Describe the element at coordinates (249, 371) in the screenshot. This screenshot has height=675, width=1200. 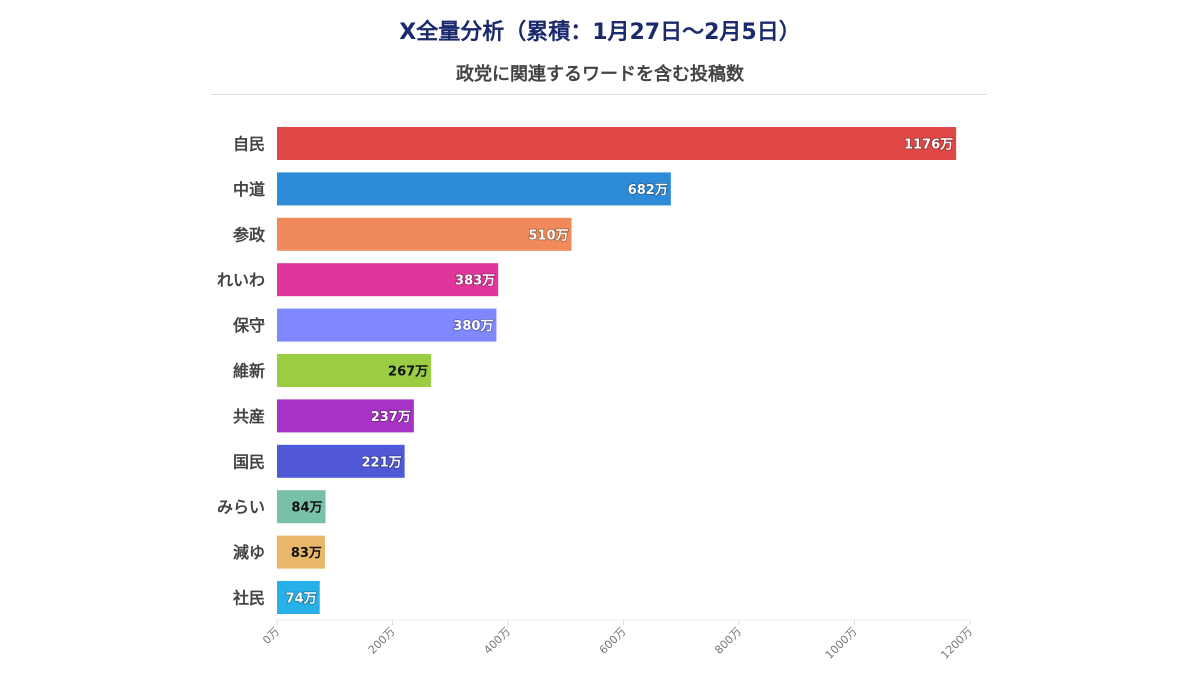
I see `category-label: 維新` at that location.